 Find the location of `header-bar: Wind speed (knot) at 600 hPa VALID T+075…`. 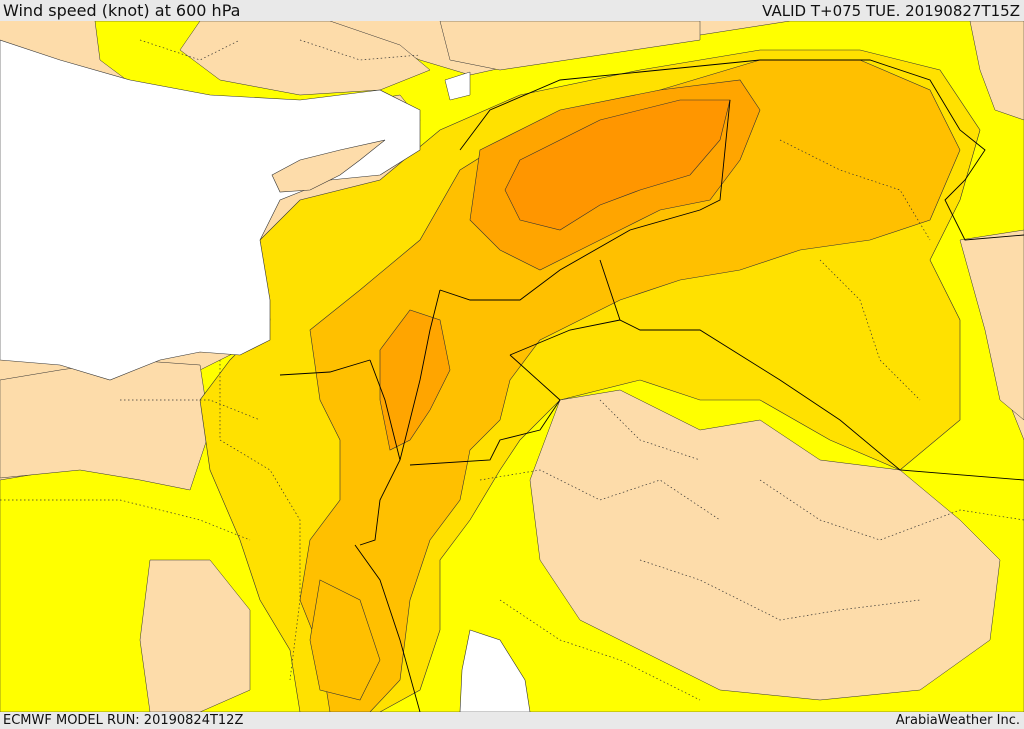

header-bar: Wind speed (knot) at 600 hPa VALID T+075… is located at coordinates (512, 10).